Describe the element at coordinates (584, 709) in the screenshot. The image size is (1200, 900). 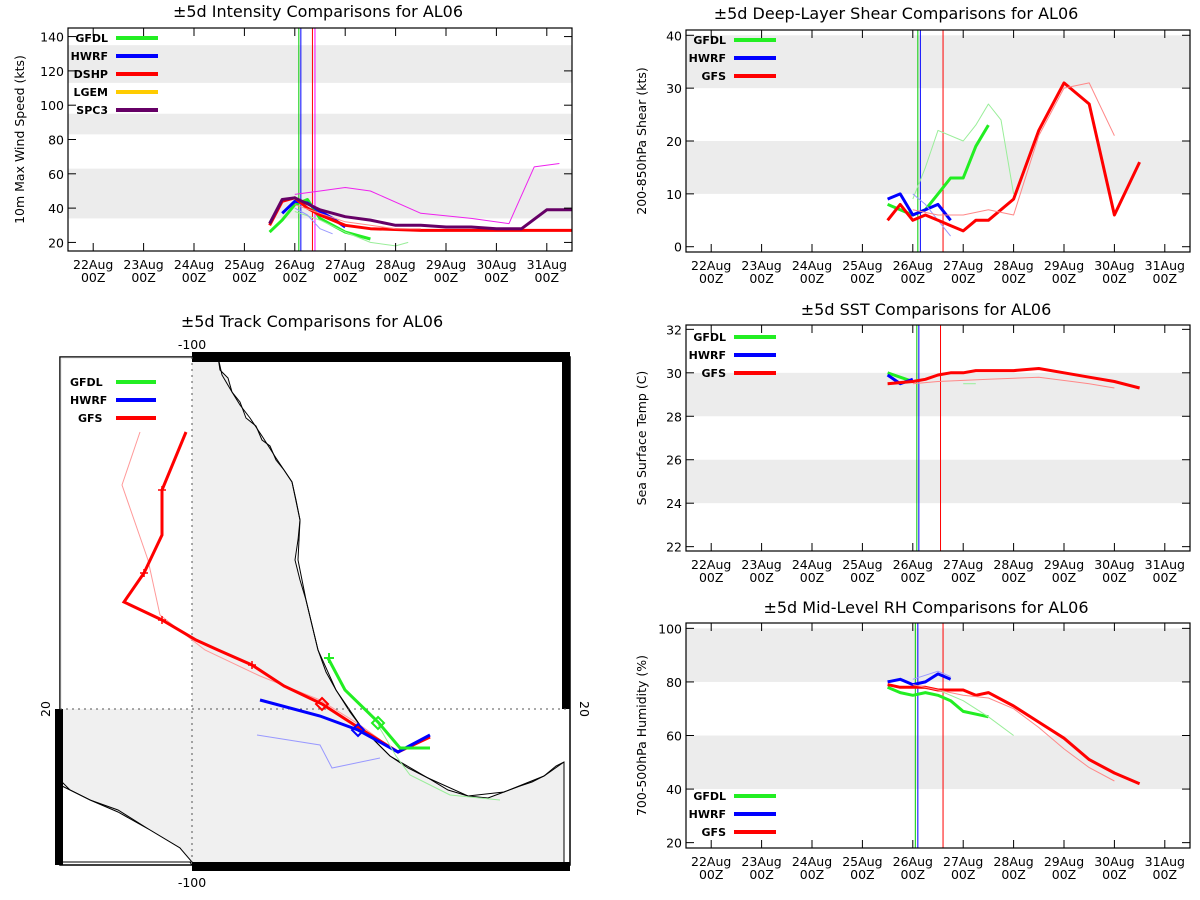
I see `map-right-lat-label: 20` at that location.